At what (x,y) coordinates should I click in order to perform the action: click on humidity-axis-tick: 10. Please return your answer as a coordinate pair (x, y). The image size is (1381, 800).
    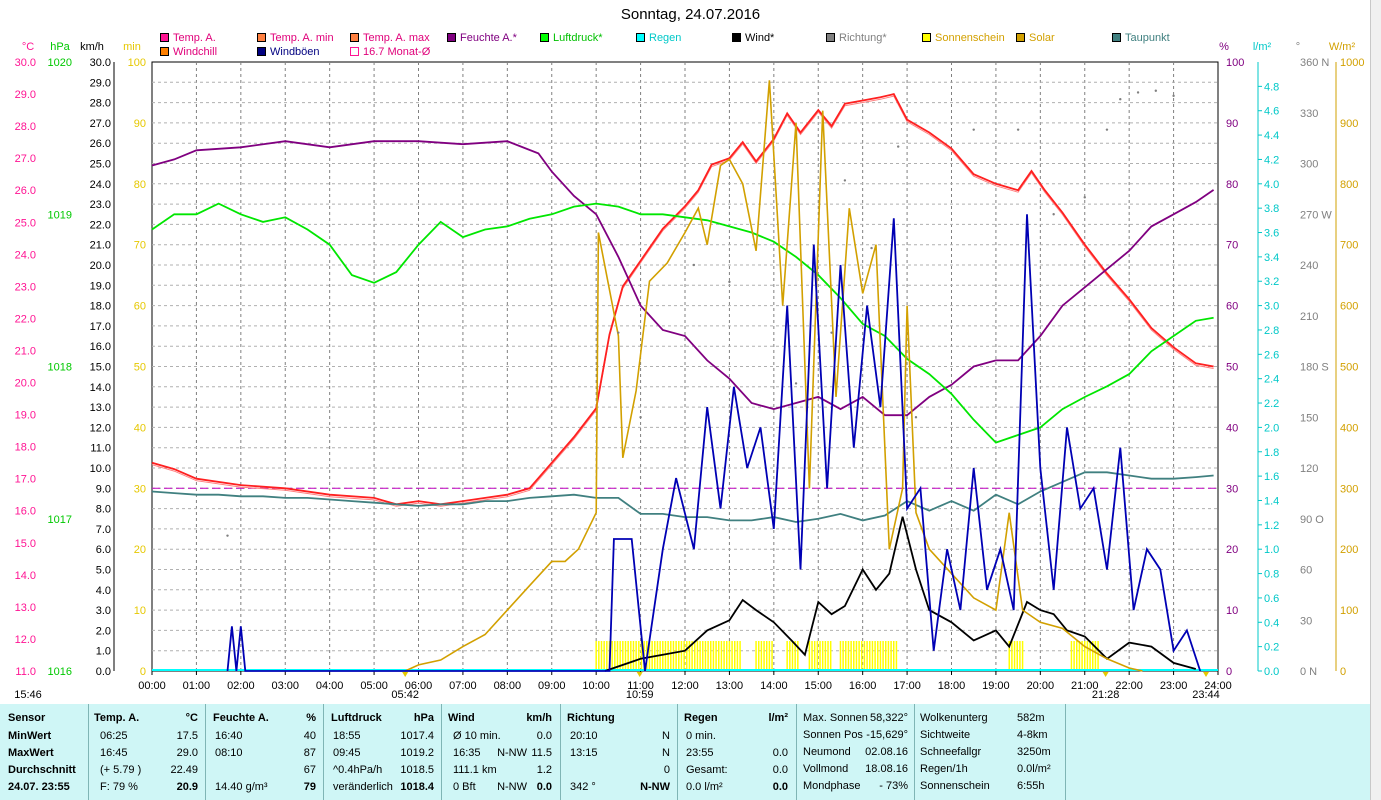
    Looking at the image, I should click on (1232, 611).